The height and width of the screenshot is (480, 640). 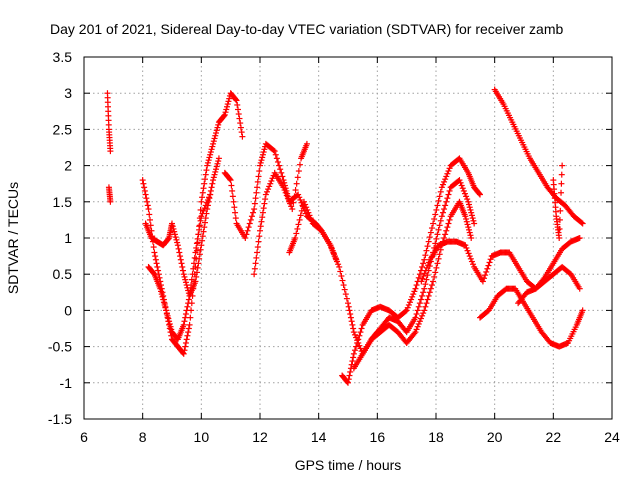 I want to click on y-tick-label: 3.5, so click(x=63, y=57).